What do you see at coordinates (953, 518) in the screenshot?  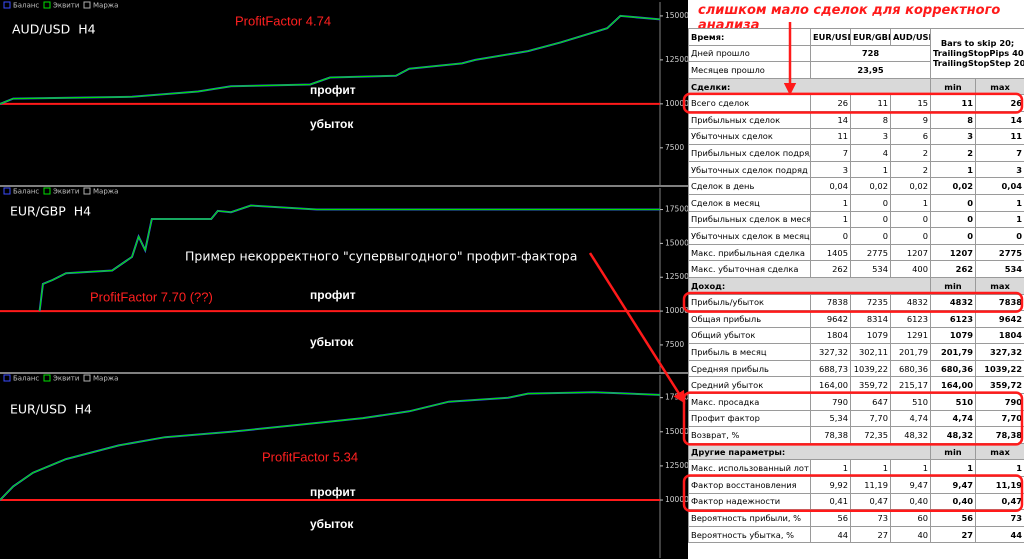 I see `cell: 56` at bounding box center [953, 518].